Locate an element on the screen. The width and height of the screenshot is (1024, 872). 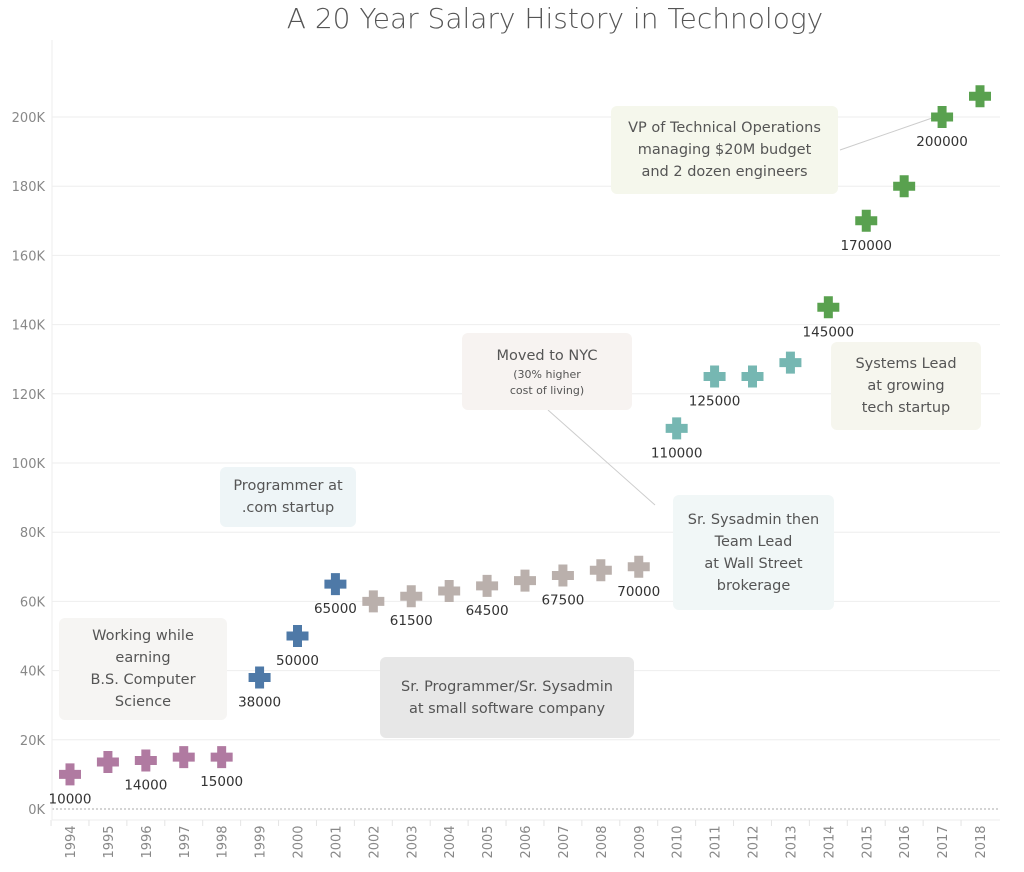
x-tick-label: 2012 is located at coordinates (754, 841).